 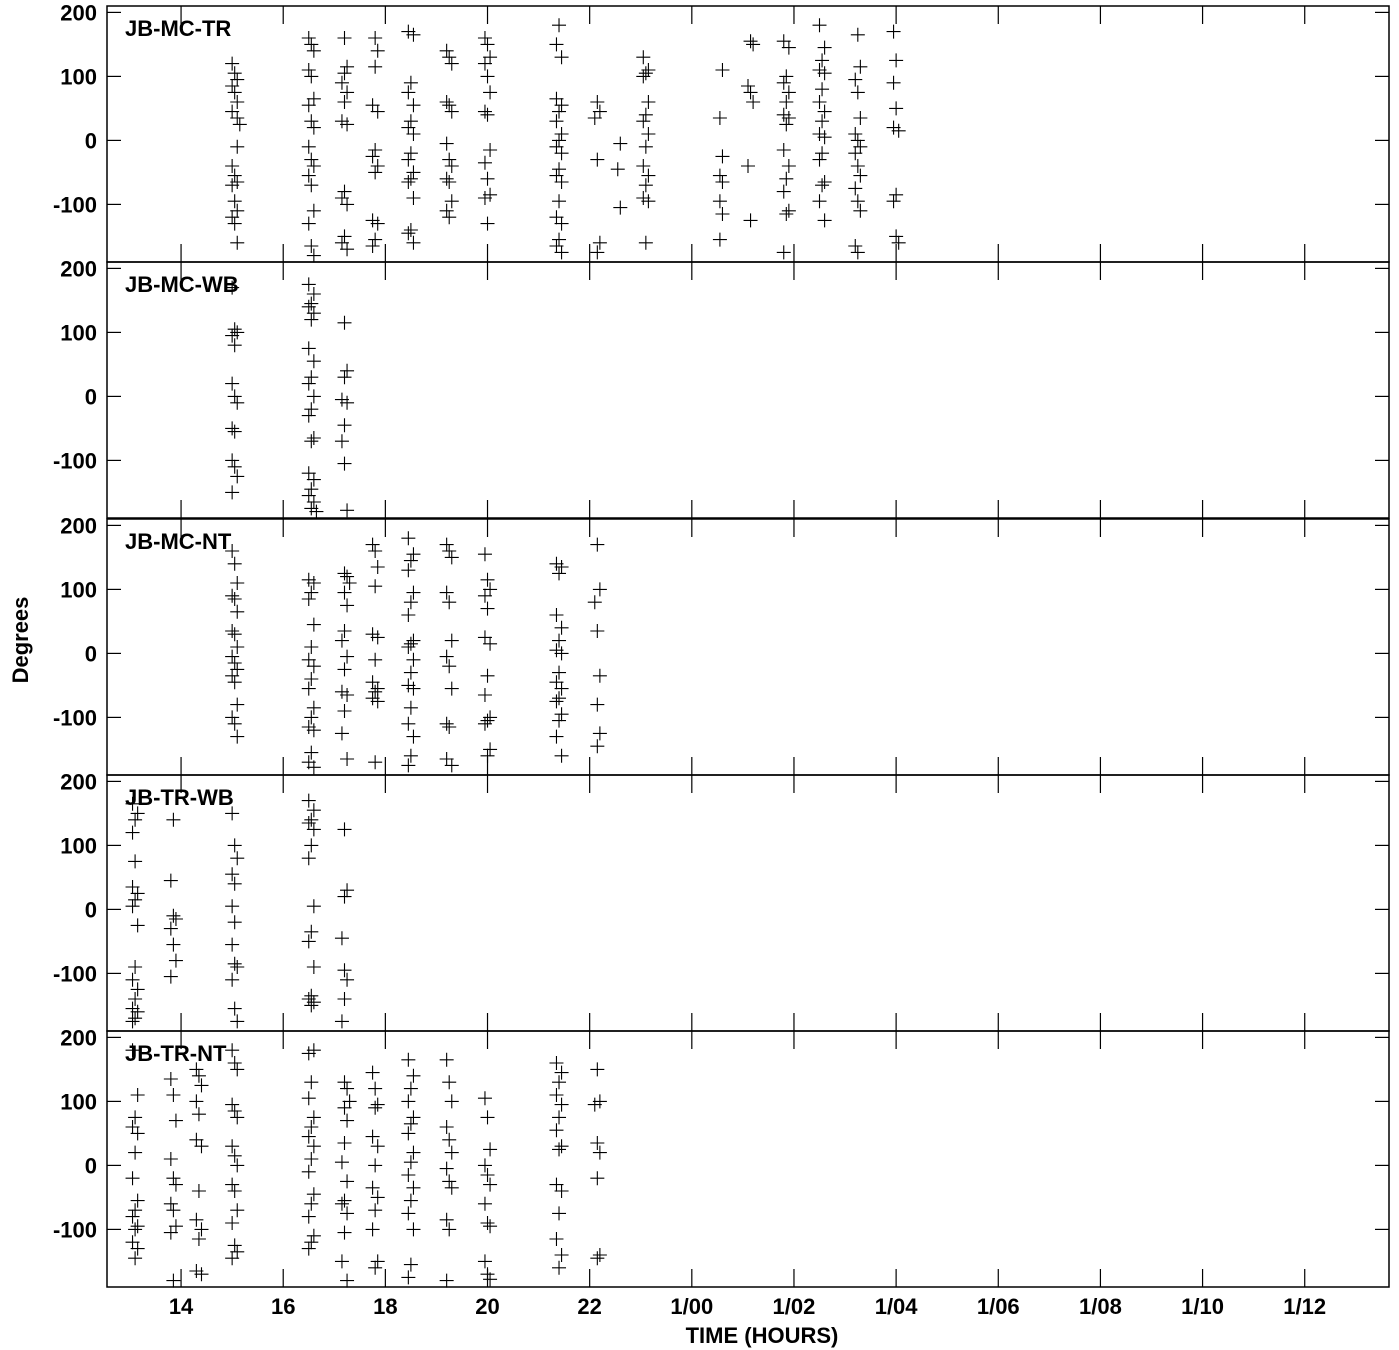 I want to click on panel-label: JB-TR-WB, so click(x=179, y=797).